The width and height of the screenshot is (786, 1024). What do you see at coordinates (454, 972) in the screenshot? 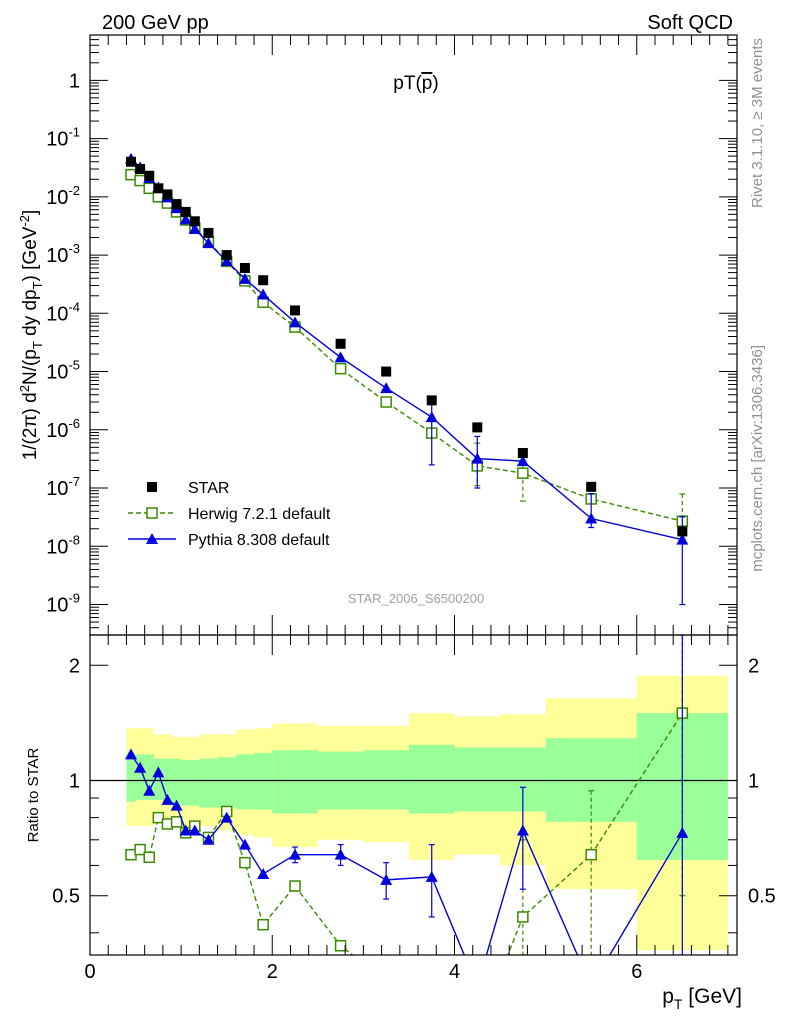
I see `x-tick-label: 4` at bounding box center [454, 972].